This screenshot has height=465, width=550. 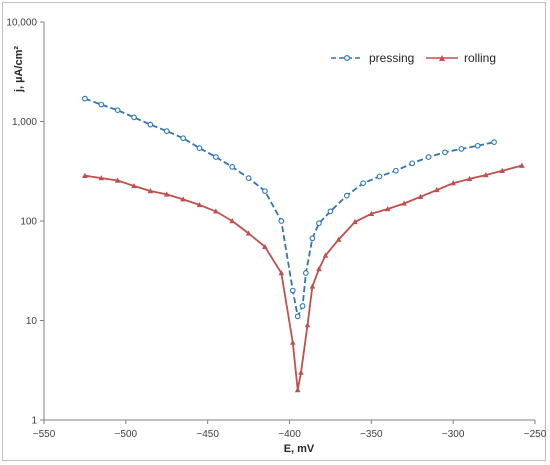 I want to click on x-tick-label: −300, so click(x=453, y=434).